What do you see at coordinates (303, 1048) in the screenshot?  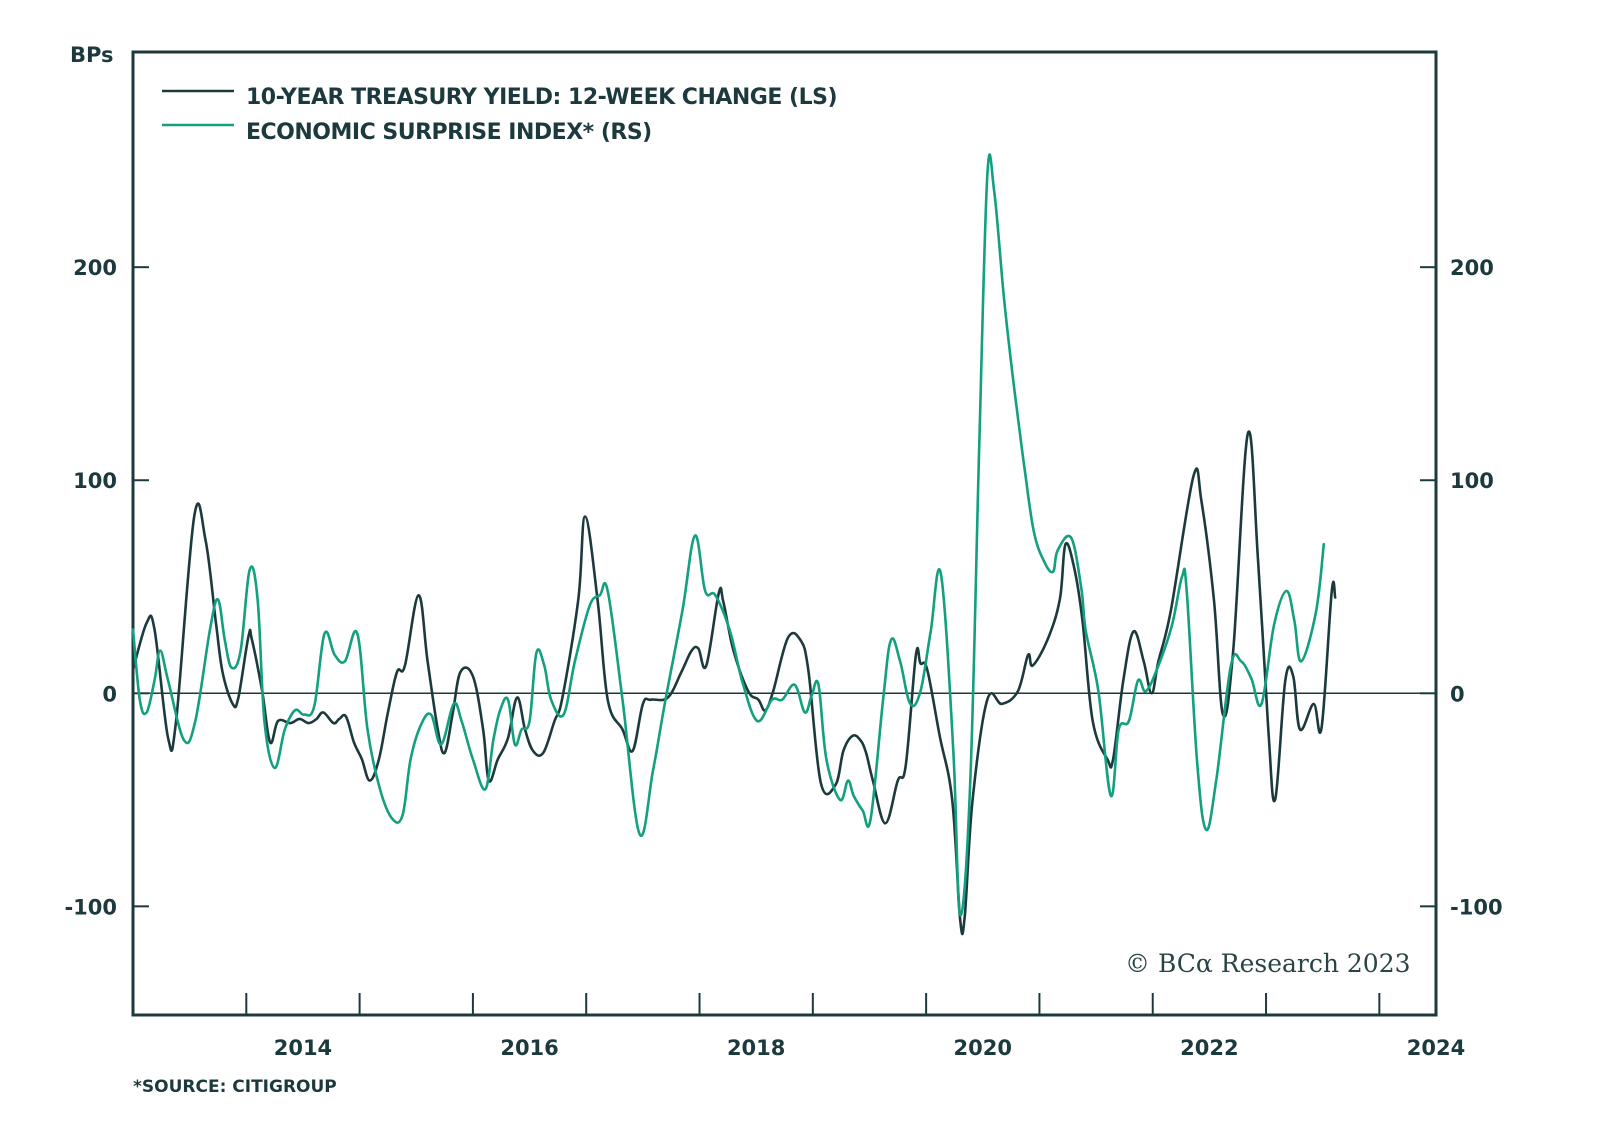 I see `x-tick-label: 2014` at bounding box center [303, 1048].